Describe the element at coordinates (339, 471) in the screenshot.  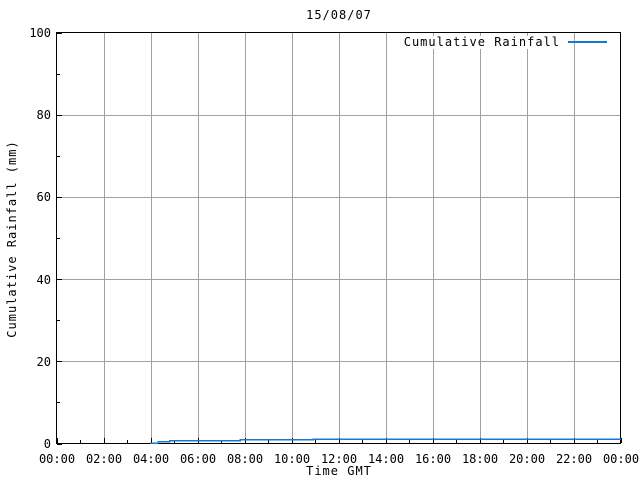
I see `x-axis-label: Time GMT` at that location.